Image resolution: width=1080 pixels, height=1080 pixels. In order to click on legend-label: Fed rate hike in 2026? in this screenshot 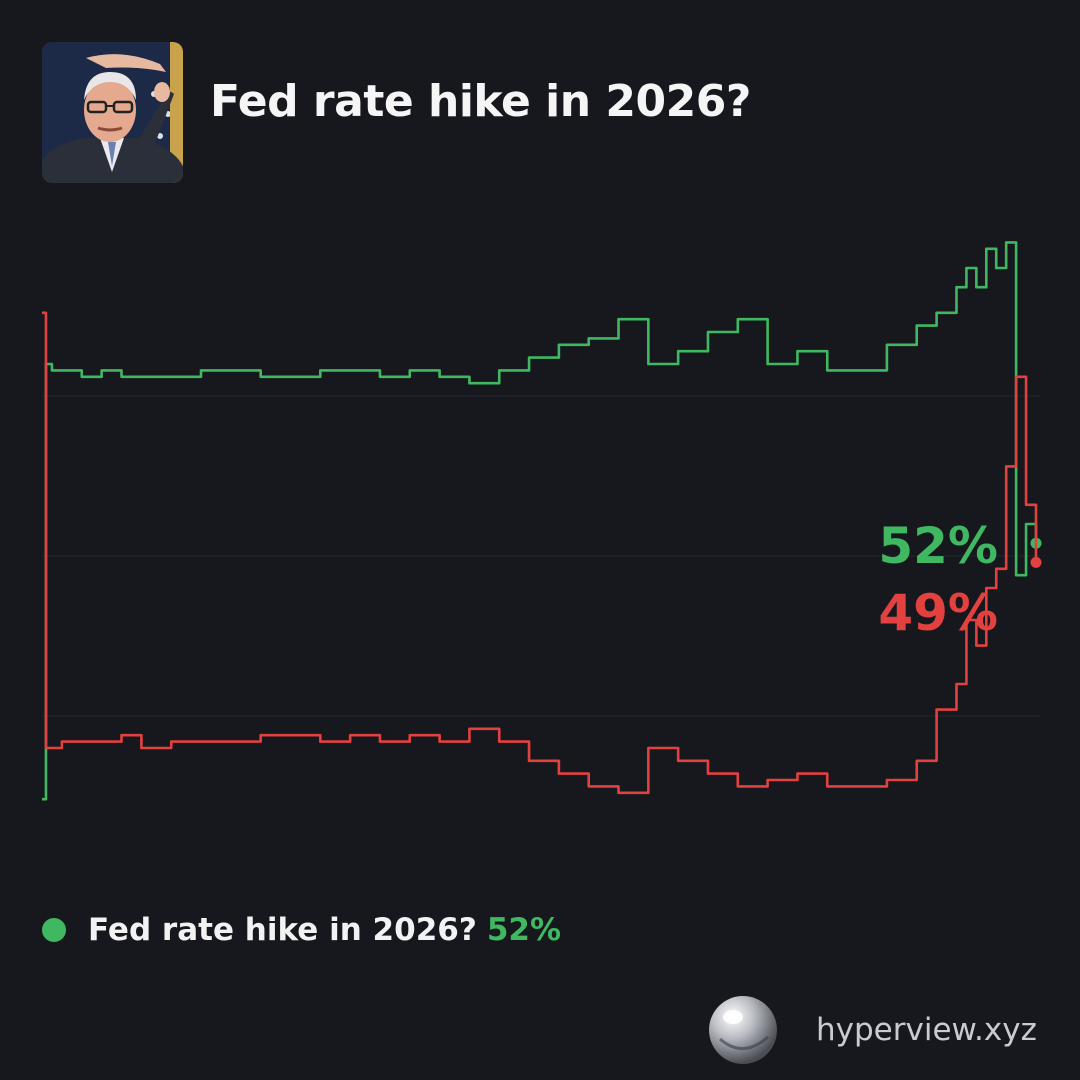, I will do `click(282, 930)`.